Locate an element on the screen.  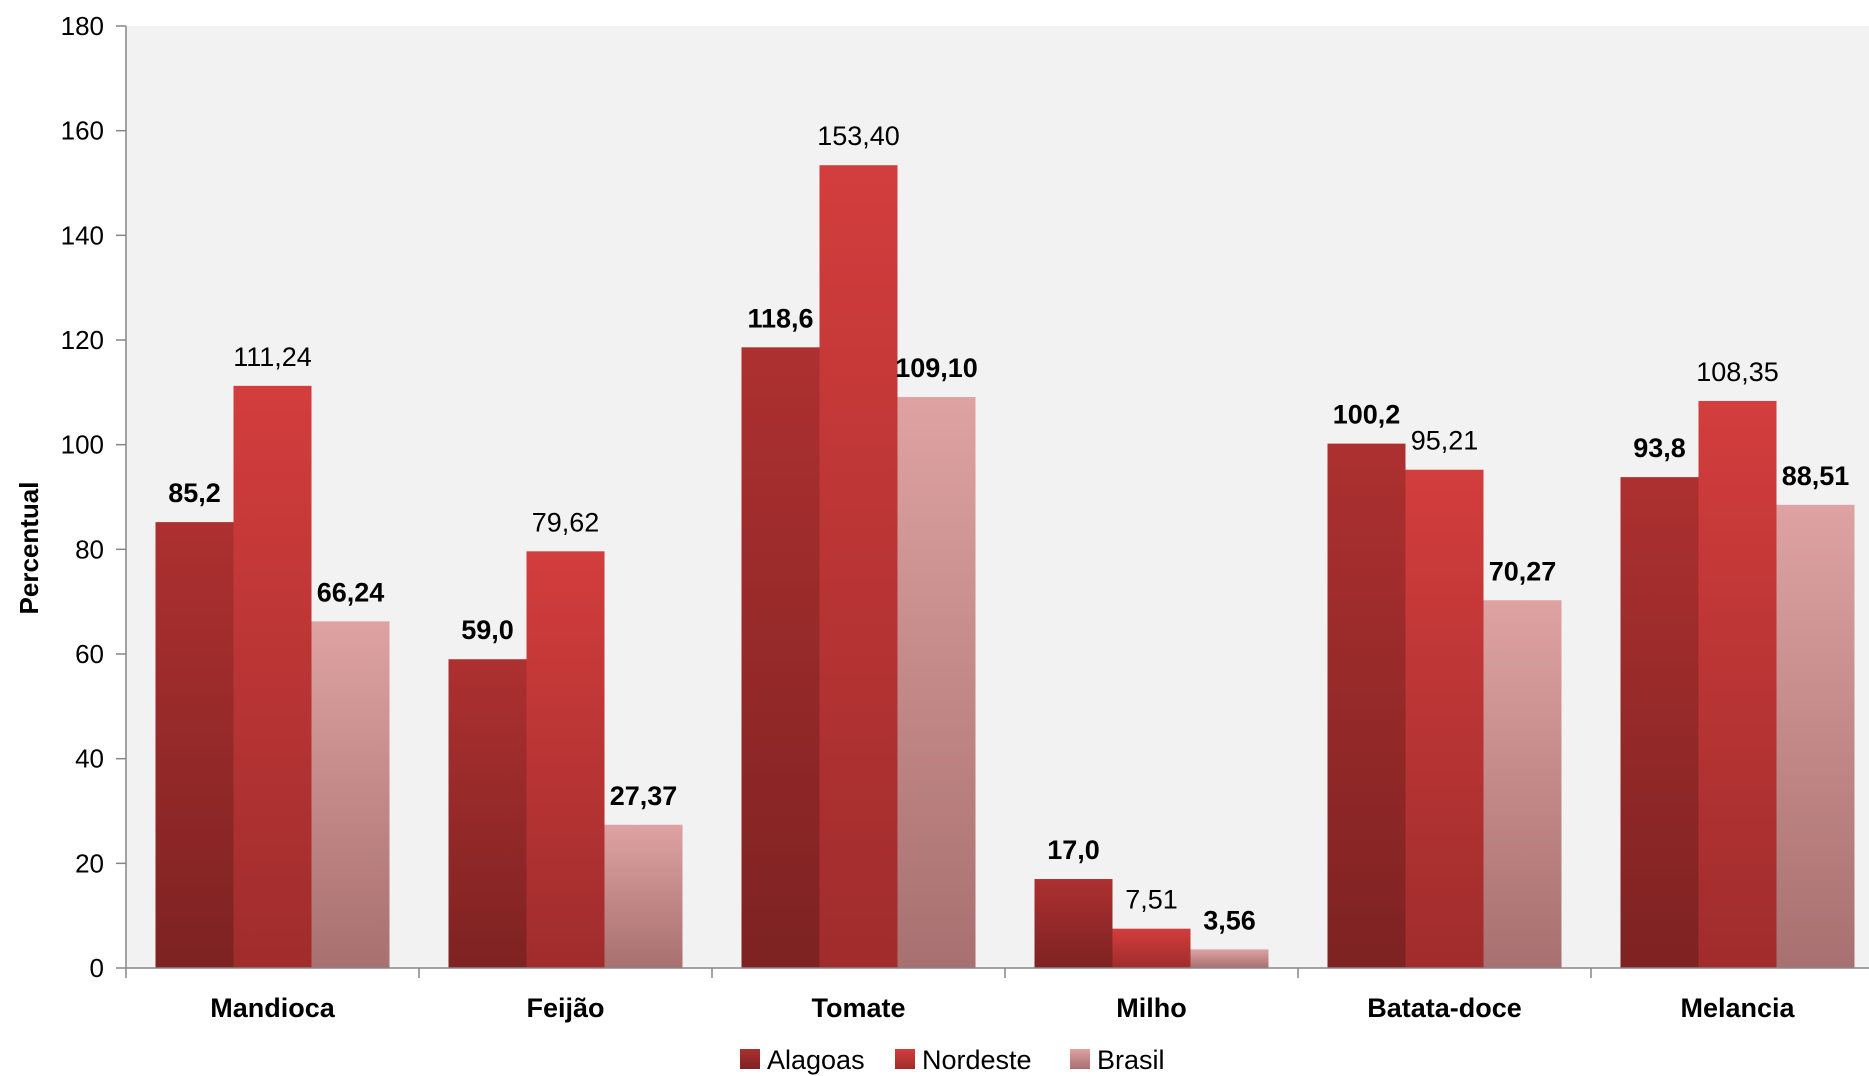
x-category-label: Batata-doce is located at coordinates (1444, 1008).